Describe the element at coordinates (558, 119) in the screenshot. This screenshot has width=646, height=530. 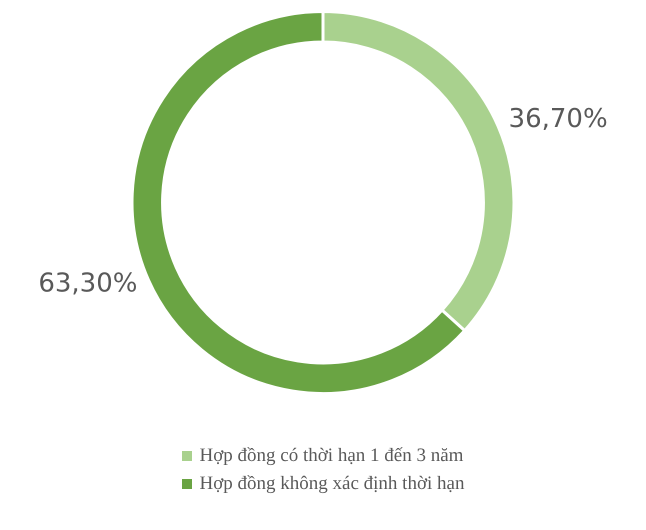
I see `data-label: 36,70%` at that location.